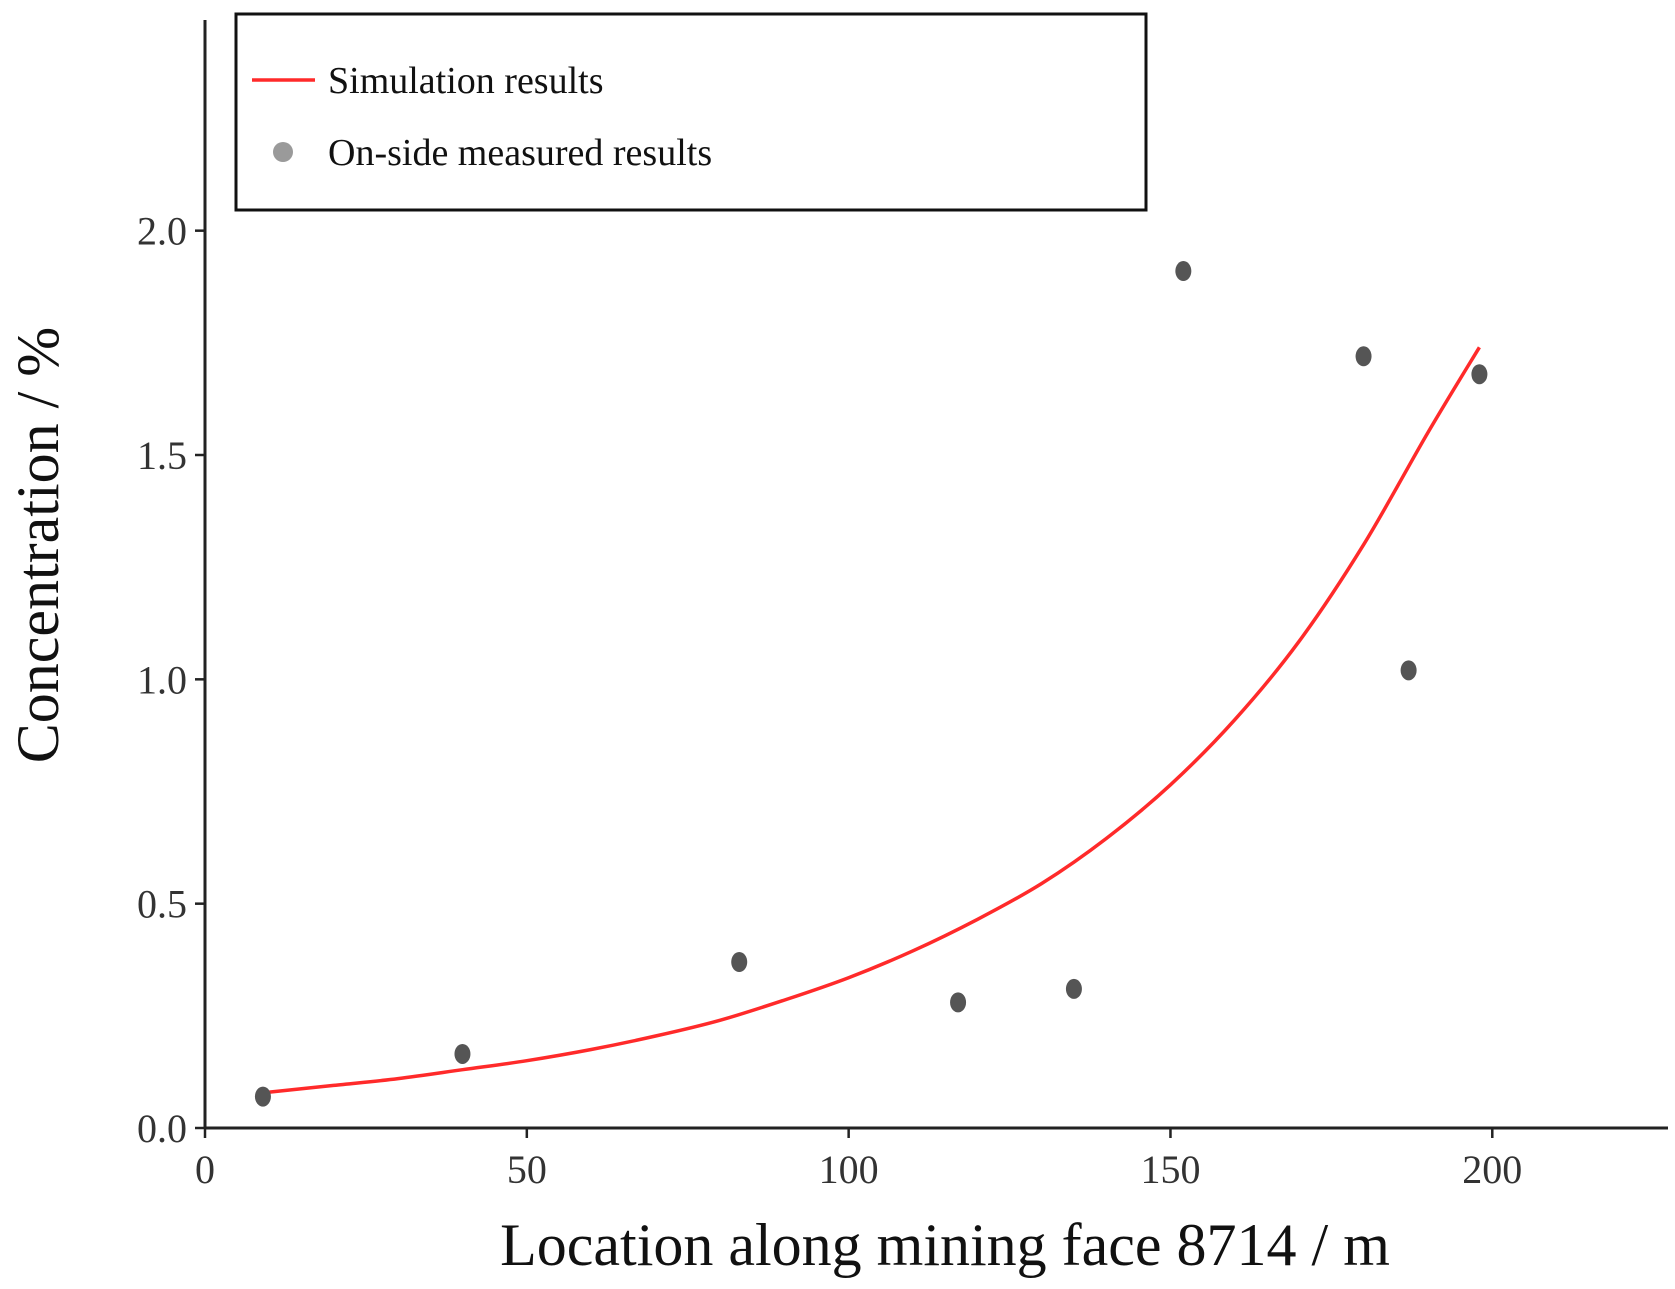  Describe the element at coordinates (162, 904) in the screenshot. I see `y-tick-label: 0.5` at that location.